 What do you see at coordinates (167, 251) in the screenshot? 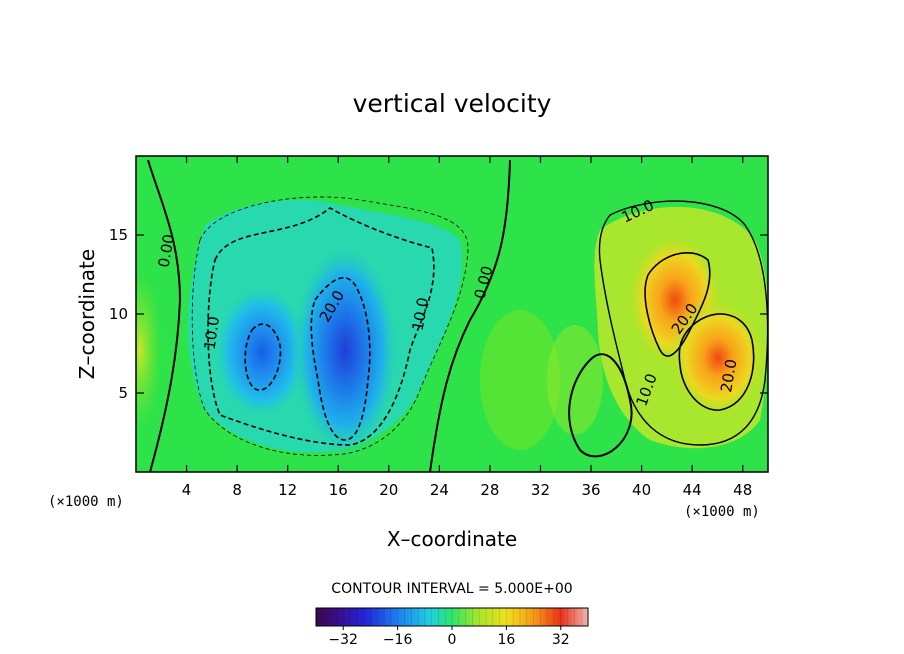
I see `contour-label: 0.00` at bounding box center [167, 251].